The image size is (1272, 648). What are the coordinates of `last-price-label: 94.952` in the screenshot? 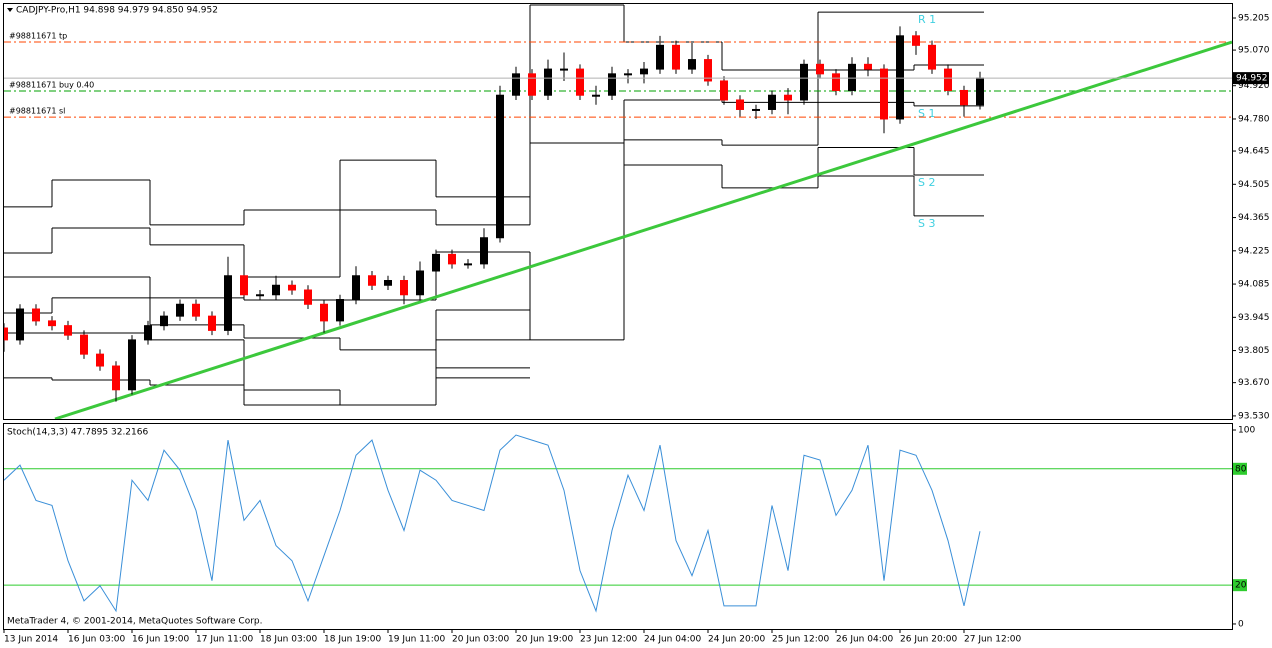 It's located at (1252, 79).